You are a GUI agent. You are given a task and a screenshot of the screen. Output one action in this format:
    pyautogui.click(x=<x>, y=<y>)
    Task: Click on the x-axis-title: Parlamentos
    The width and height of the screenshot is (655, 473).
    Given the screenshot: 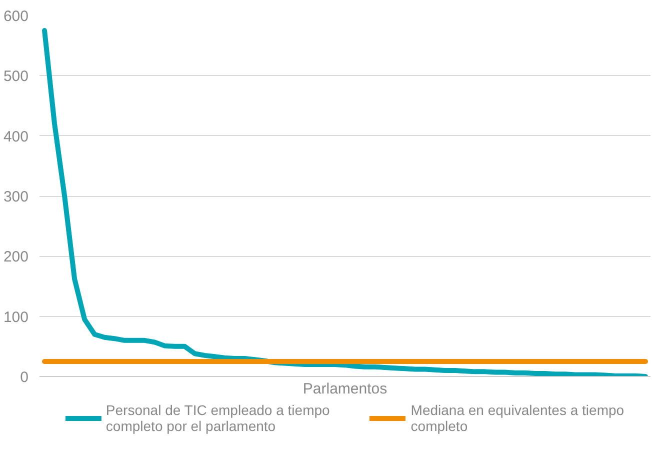 What is the action you would take?
    pyautogui.click(x=345, y=389)
    